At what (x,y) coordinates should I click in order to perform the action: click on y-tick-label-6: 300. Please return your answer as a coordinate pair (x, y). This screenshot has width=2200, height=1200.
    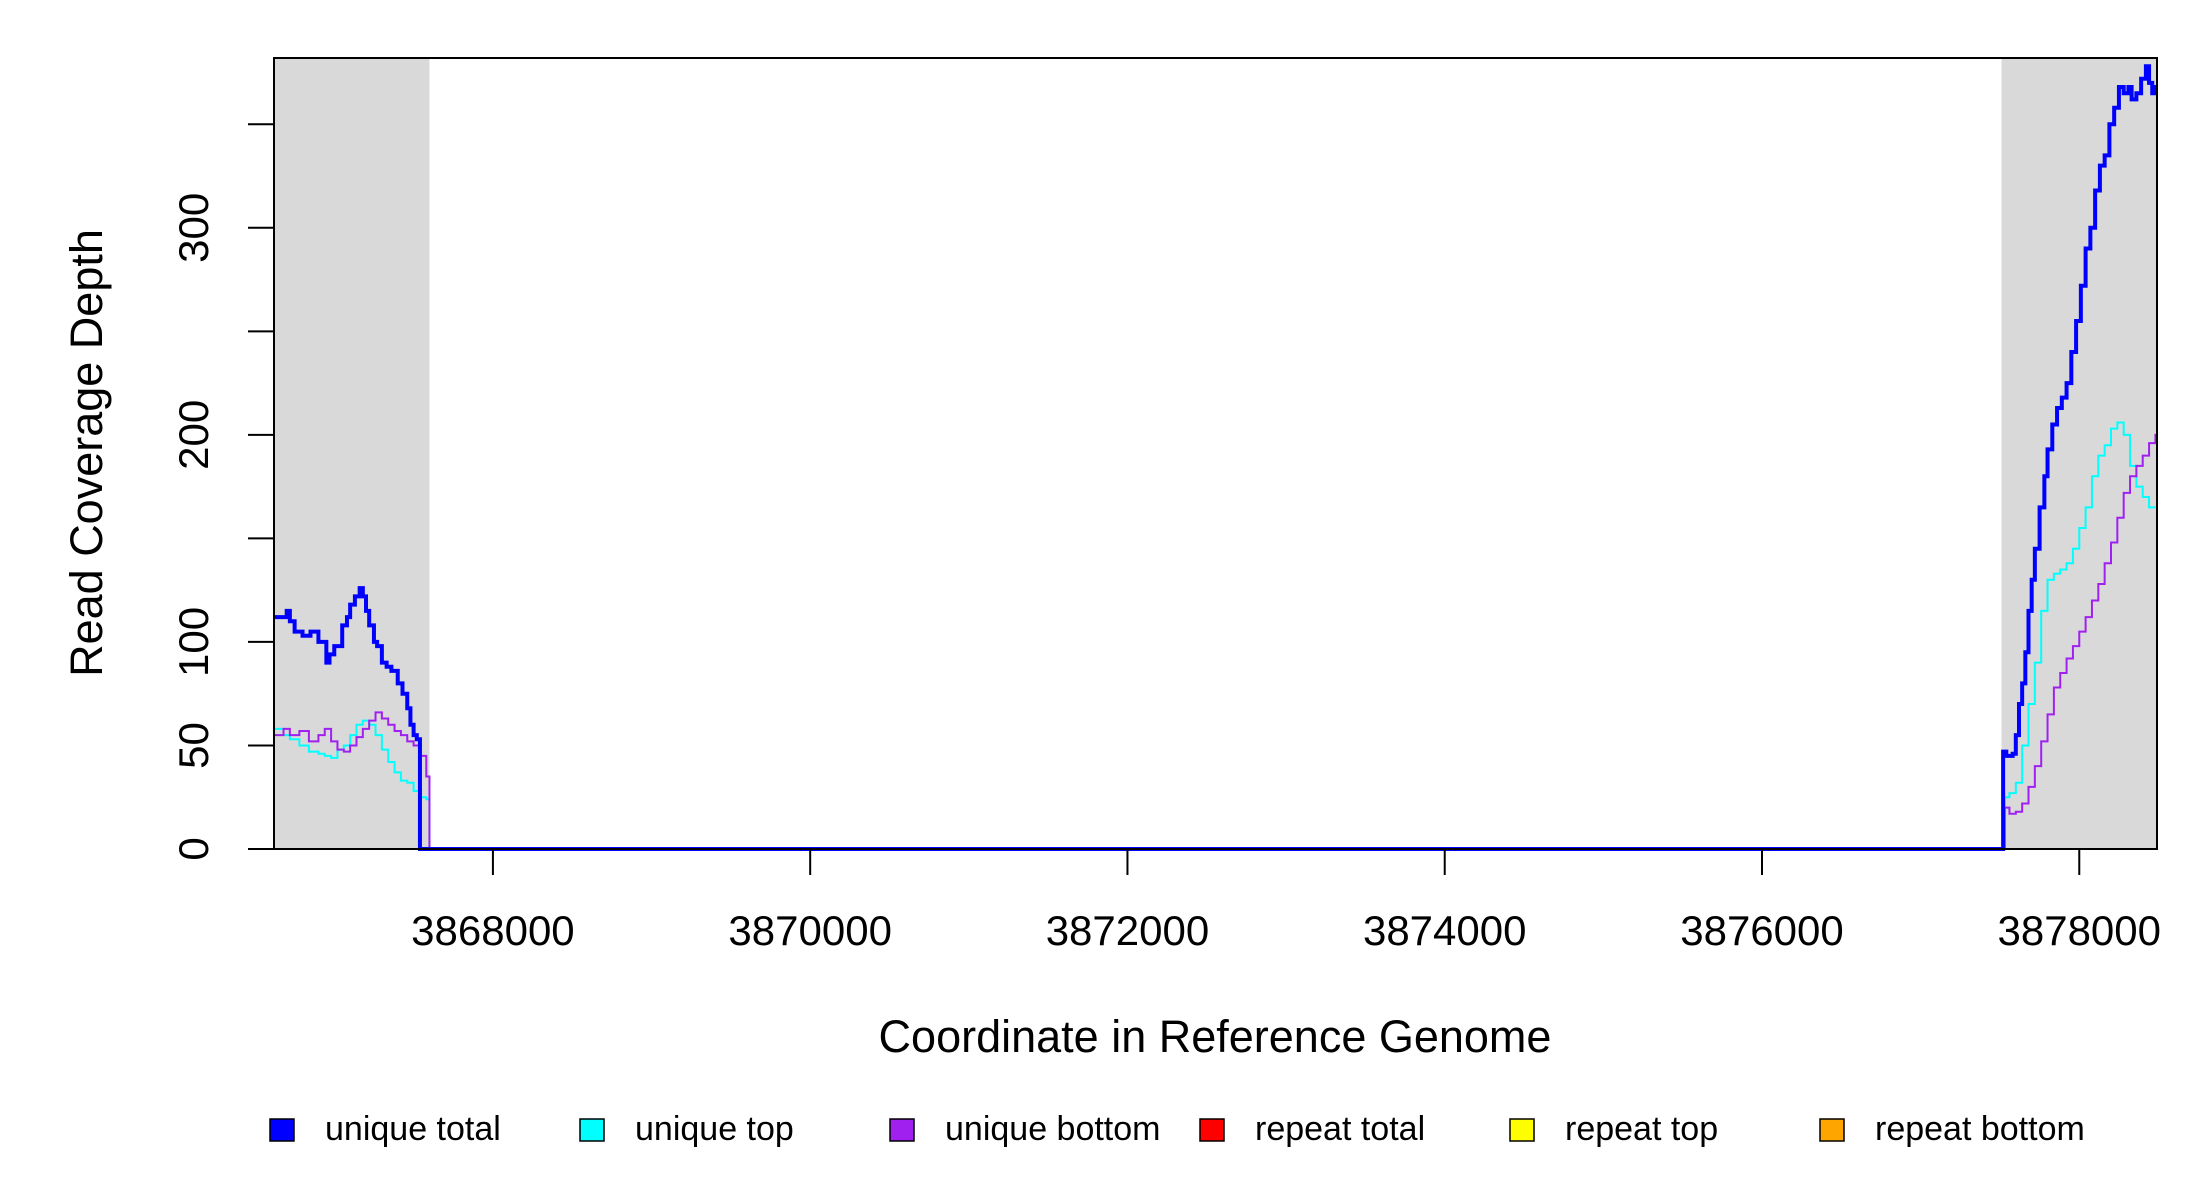
    Looking at the image, I should click on (193, 228).